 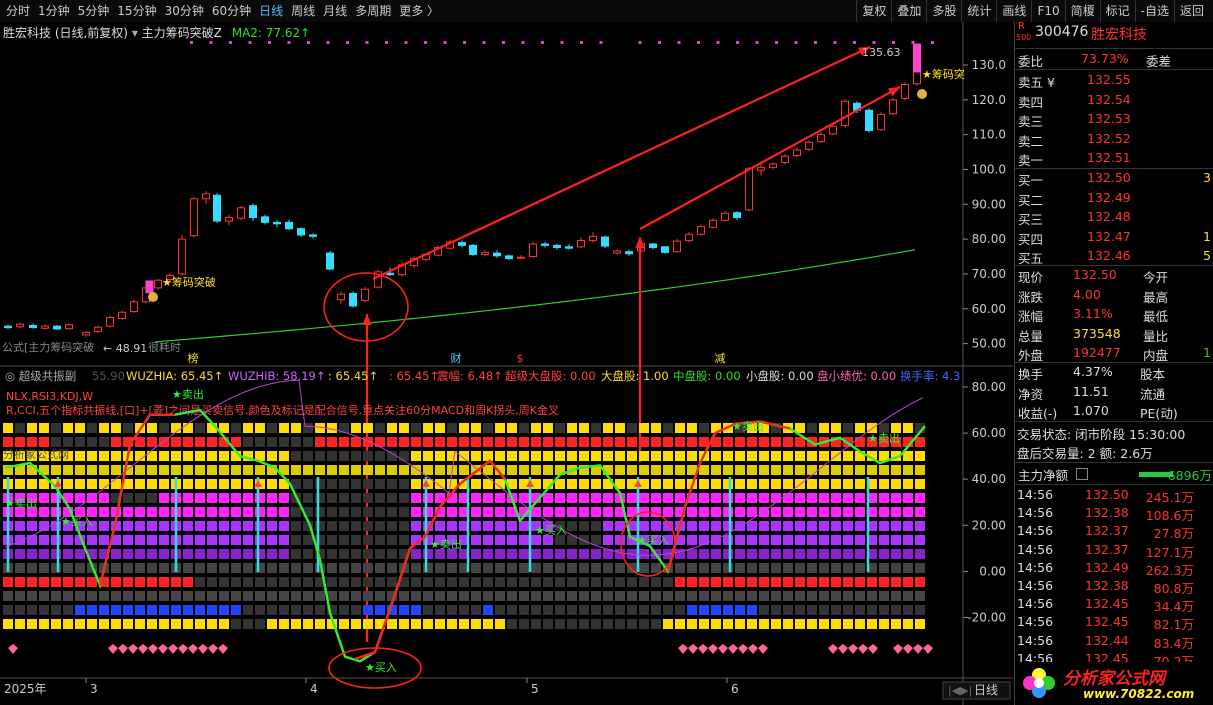 I want to click on period-tab: 5分钟, so click(x=93, y=11).